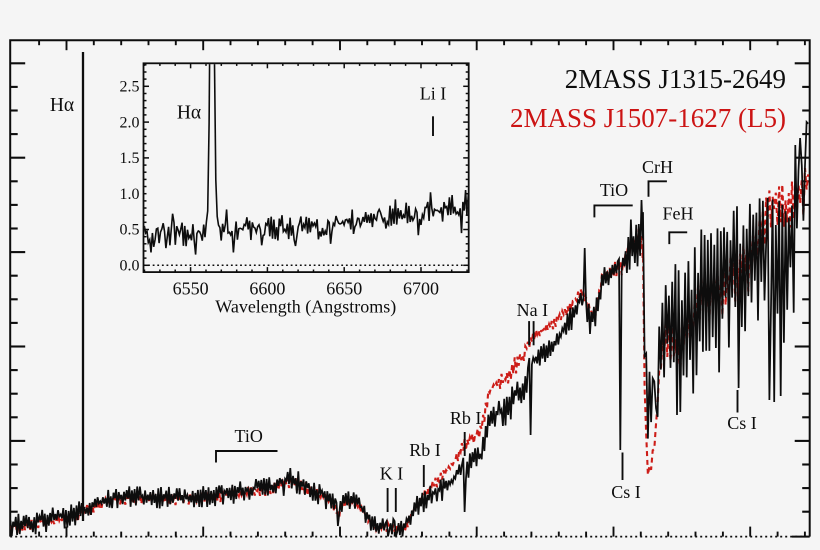 Image resolution: width=820 pixels, height=550 pixels. Describe the element at coordinates (130, 266) in the screenshot. I see `svg-text: 0.0` at that location.